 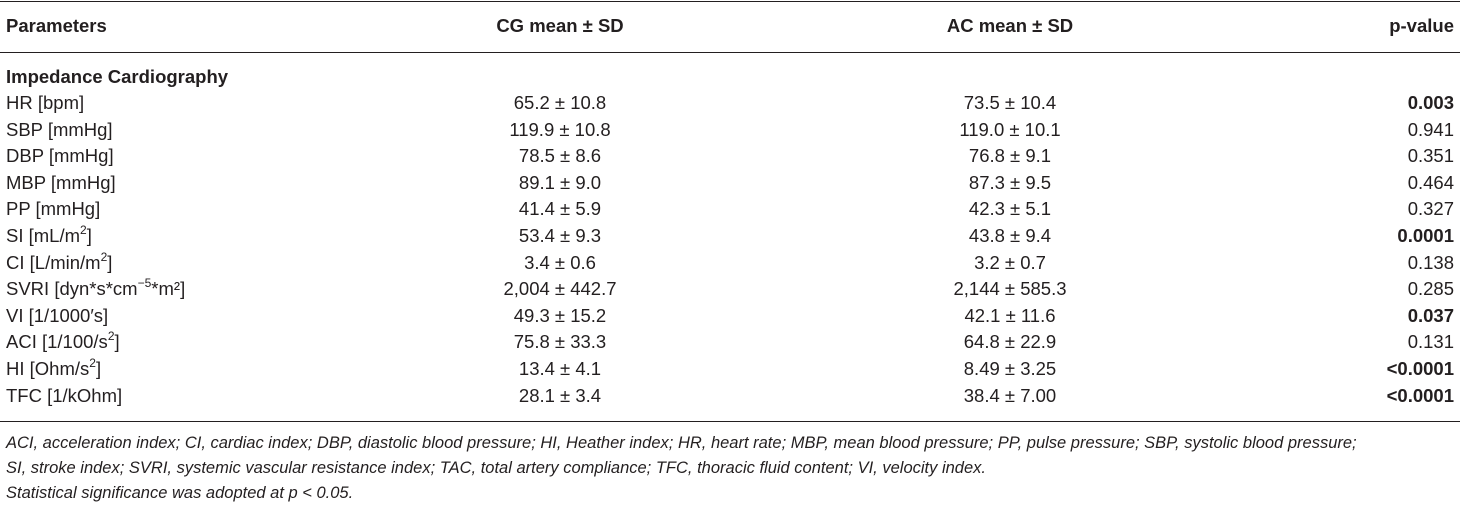 I want to click on cell-cg-value: 53.4 ± 9.3, so click(x=560, y=235).